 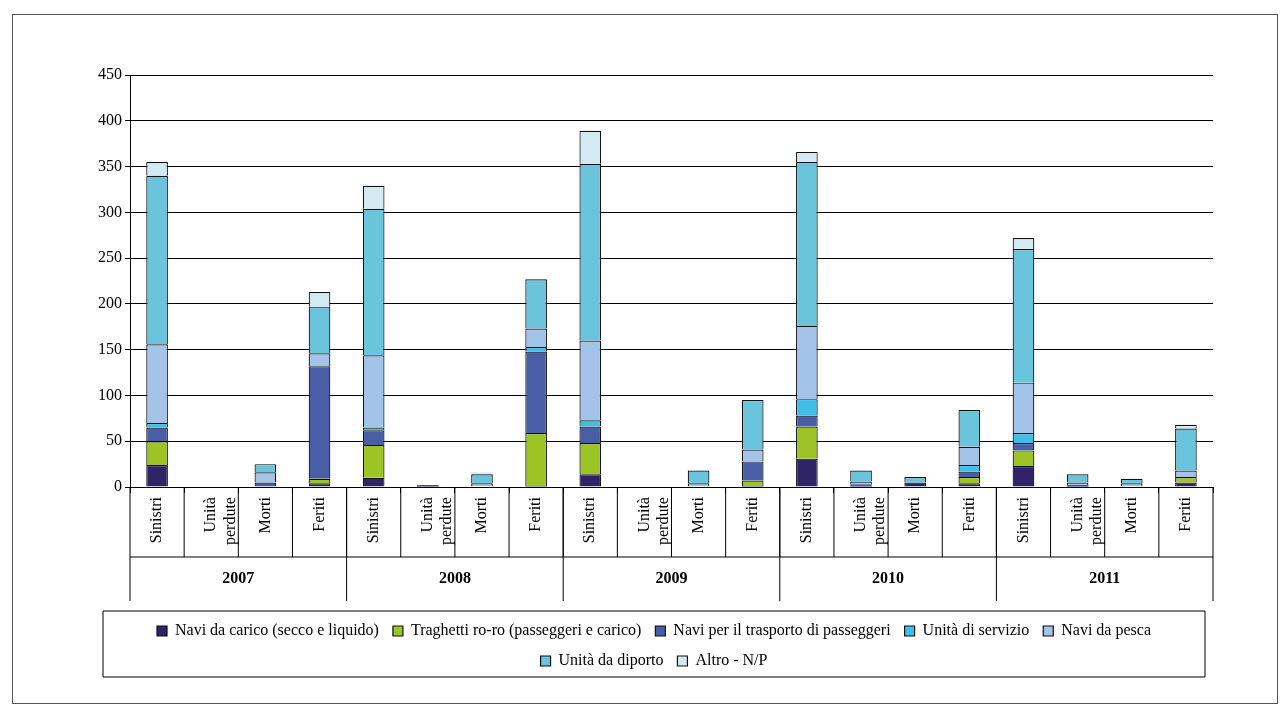 What do you see at coordinates (110, 165) in the screenshot?
I see `y-tick-label: 350` at bounding box center [110, 165].